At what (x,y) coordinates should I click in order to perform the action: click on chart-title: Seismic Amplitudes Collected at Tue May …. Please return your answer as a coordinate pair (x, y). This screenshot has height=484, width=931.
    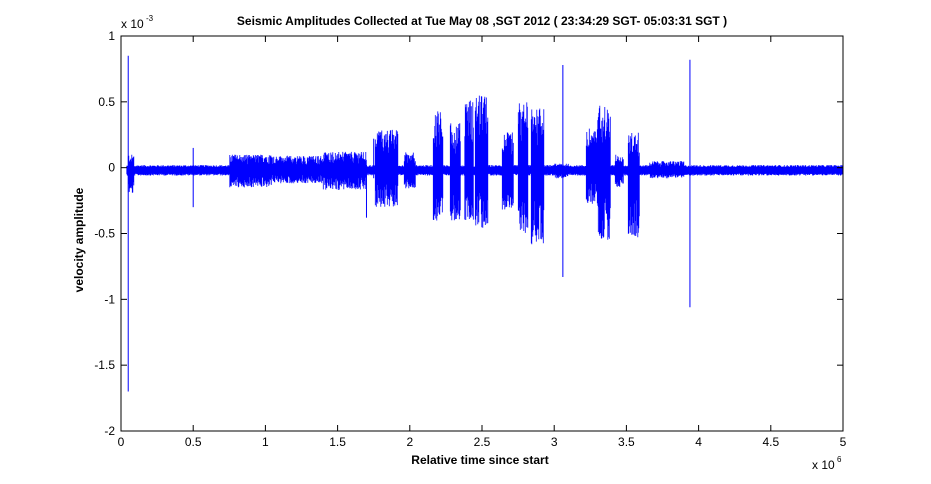
    Looking at the image, I should click on (482, 21).